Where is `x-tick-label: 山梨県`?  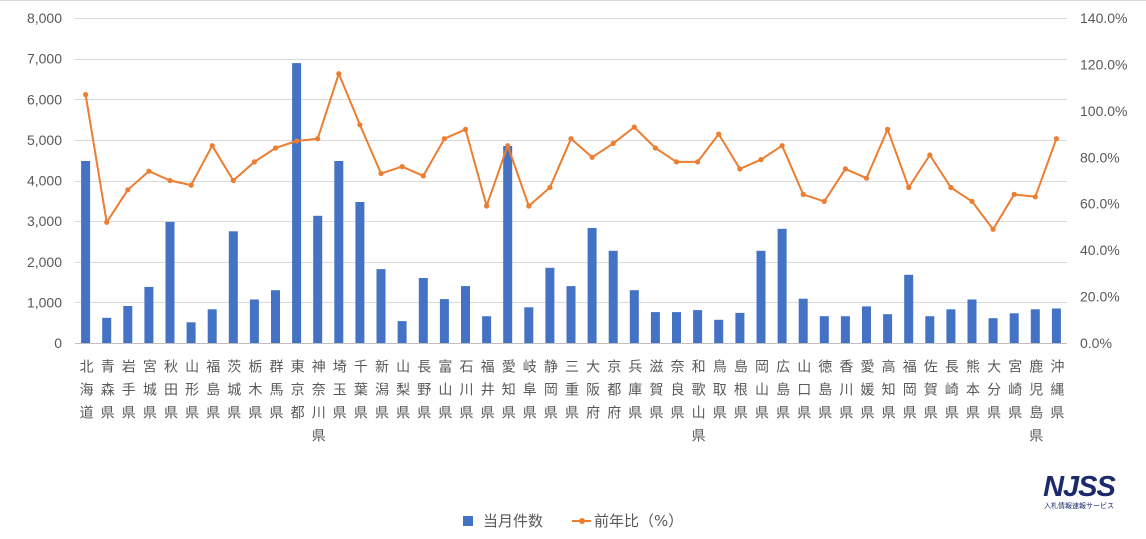
x-tick-label: 山梨県 is located at coordinates (402, 393).